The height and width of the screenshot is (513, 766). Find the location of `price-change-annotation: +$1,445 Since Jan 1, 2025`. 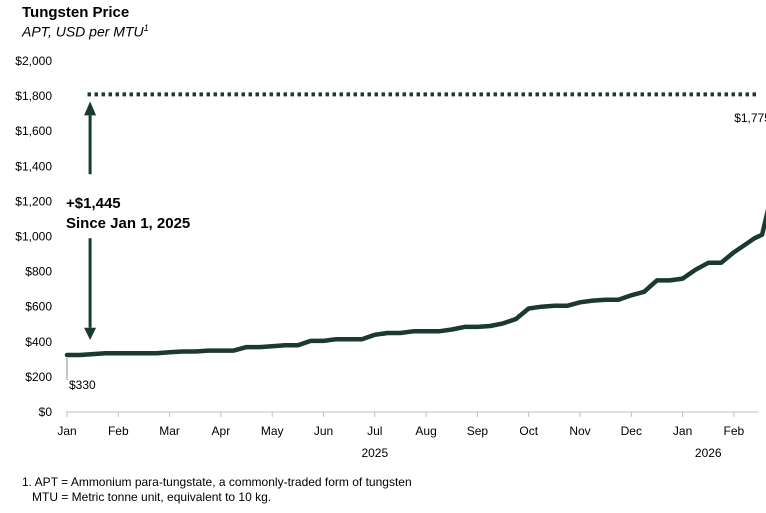

price-change-annotation: +$1,445 Since Jan 1, 2025 is located at coordinates (128, 214).